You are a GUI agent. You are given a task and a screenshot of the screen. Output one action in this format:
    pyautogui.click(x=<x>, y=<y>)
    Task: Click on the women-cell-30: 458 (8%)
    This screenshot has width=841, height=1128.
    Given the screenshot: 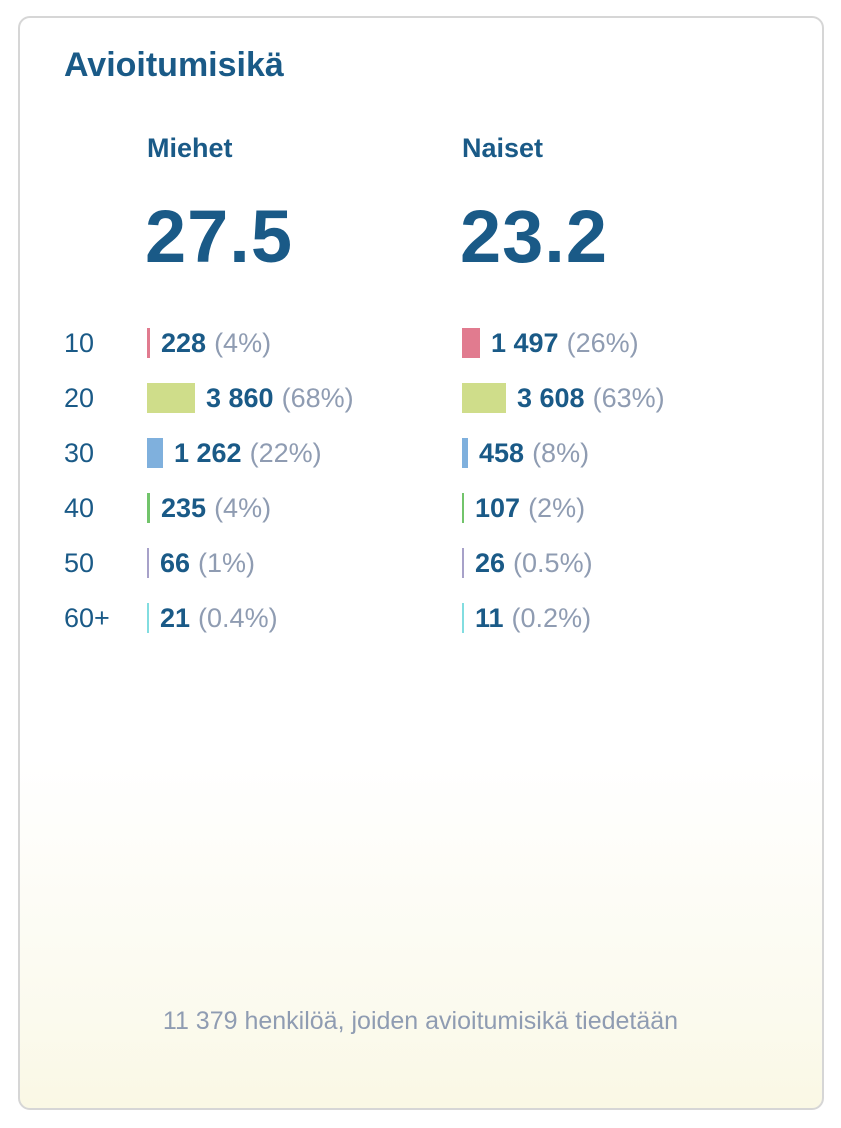 What is the action you would take?
    pyautogui.click(x=525, y=453)
    